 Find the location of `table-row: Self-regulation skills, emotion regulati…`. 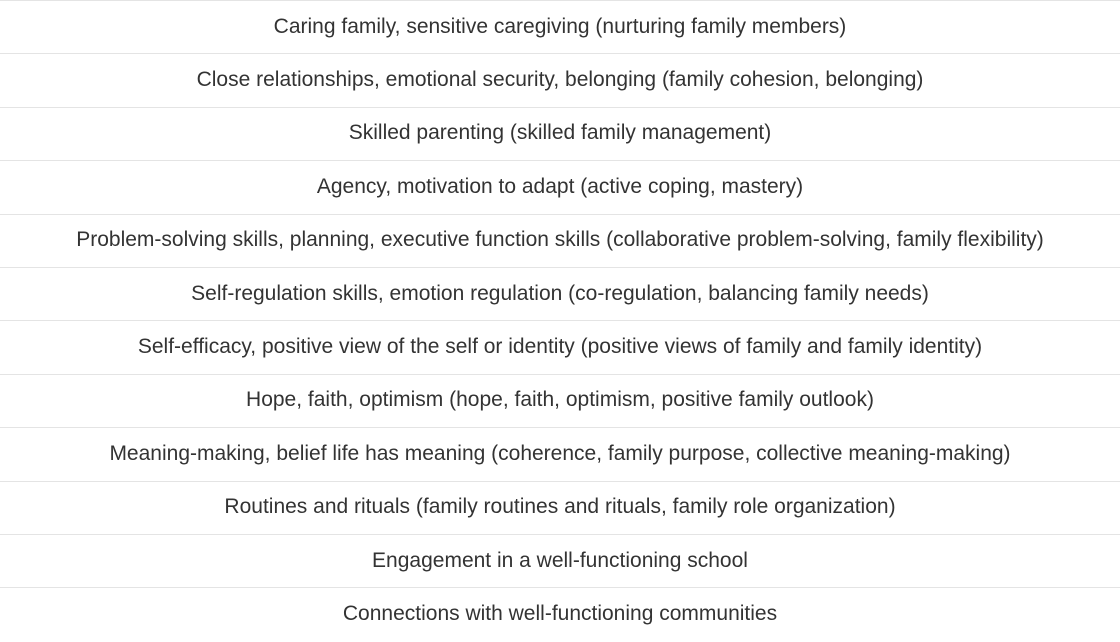

table-row: Self-regulation skills, emotion regulati… is located at coordinates (560, 295).